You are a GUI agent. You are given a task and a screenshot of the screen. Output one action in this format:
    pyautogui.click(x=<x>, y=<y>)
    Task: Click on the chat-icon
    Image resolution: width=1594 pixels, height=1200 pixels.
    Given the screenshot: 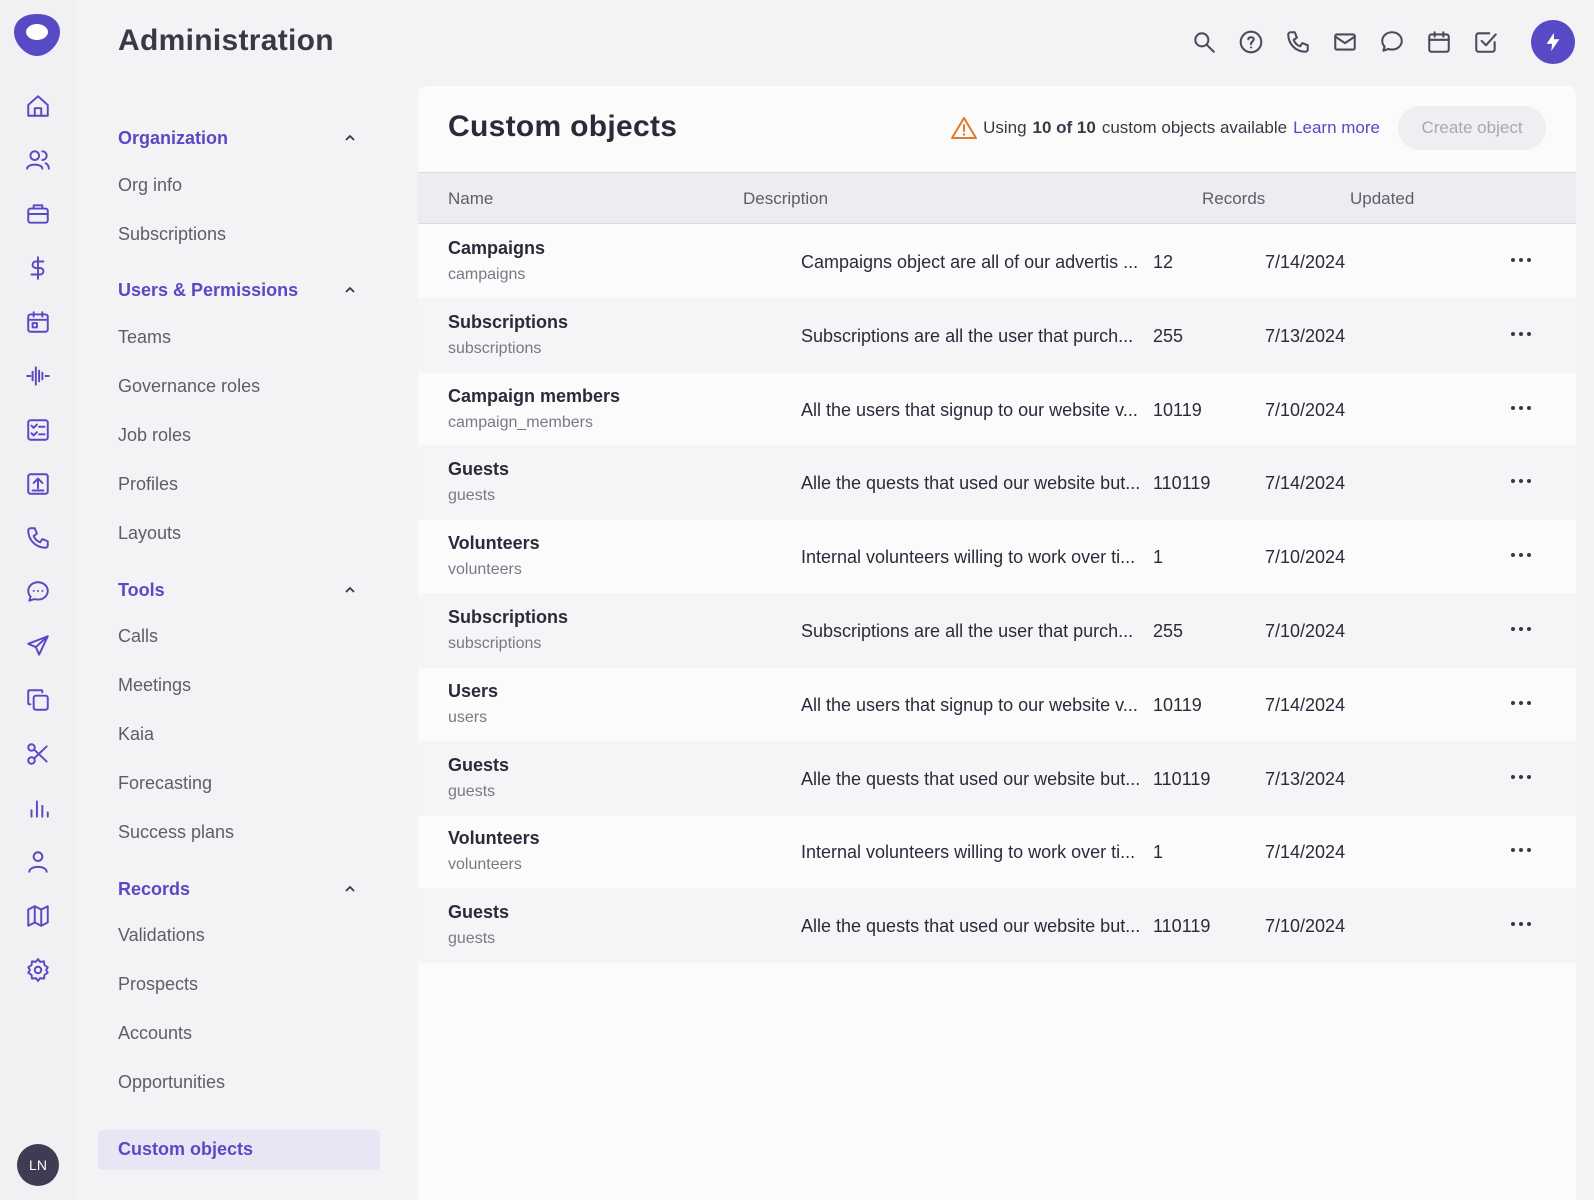 What is the action you would take?
    pyautogui.click(x=38, y=592)
    